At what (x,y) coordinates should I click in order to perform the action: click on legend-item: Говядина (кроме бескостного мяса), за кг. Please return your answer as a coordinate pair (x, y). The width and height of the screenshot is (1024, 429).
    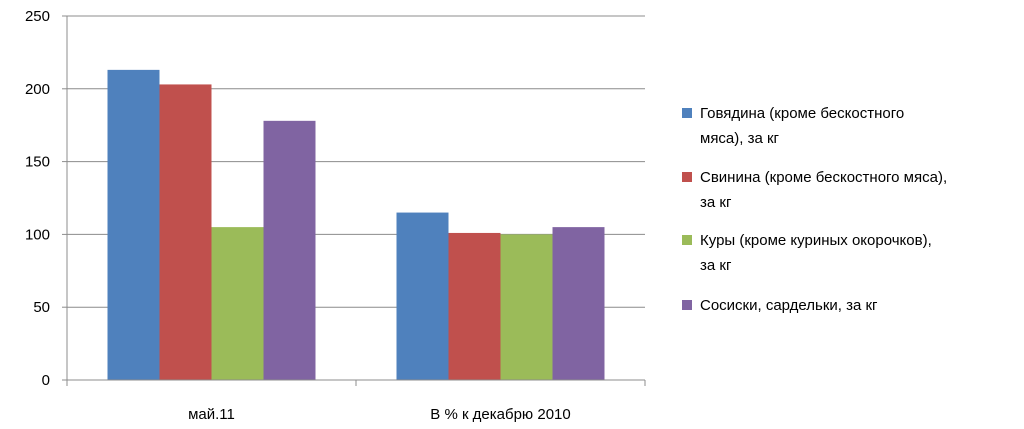
    Looking at the image, I should click on (793, 126).